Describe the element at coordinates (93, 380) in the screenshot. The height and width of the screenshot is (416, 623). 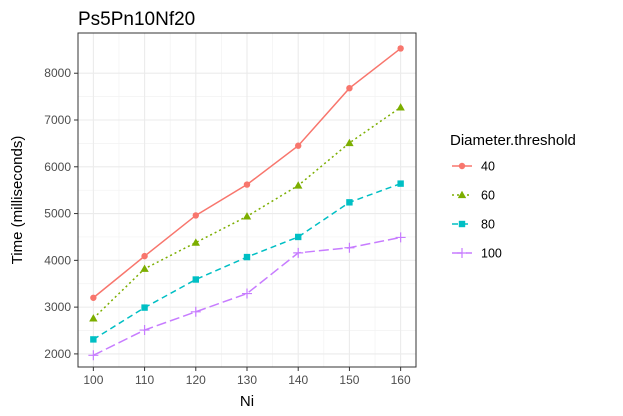
I see `x-tick-label: 100` at that location.